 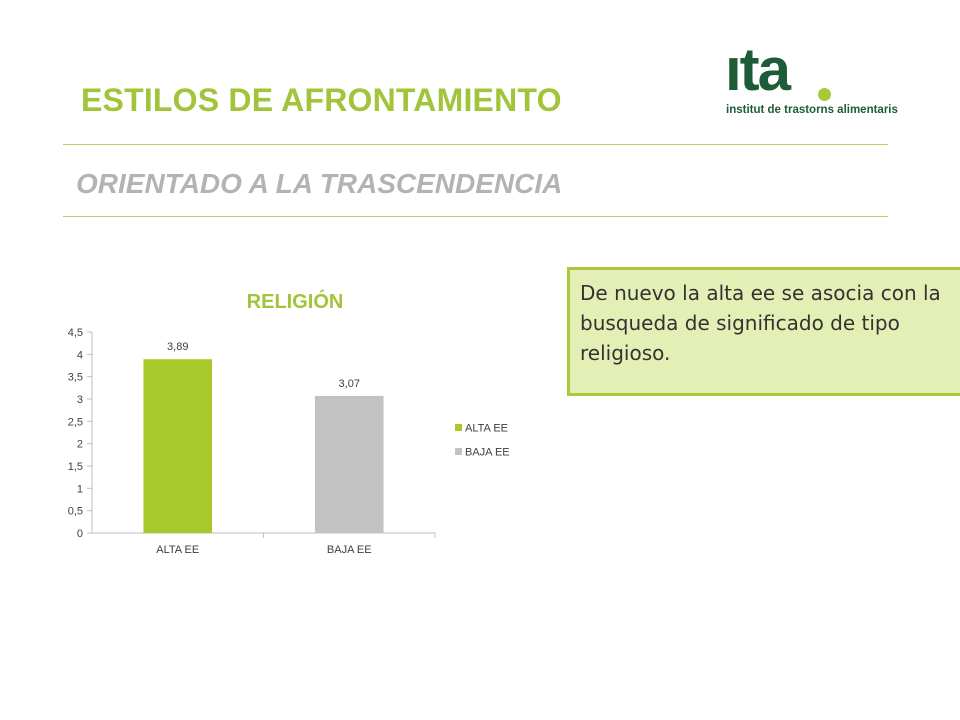 I want to click on y-tick-label: 1, so click(x=80, y=489).